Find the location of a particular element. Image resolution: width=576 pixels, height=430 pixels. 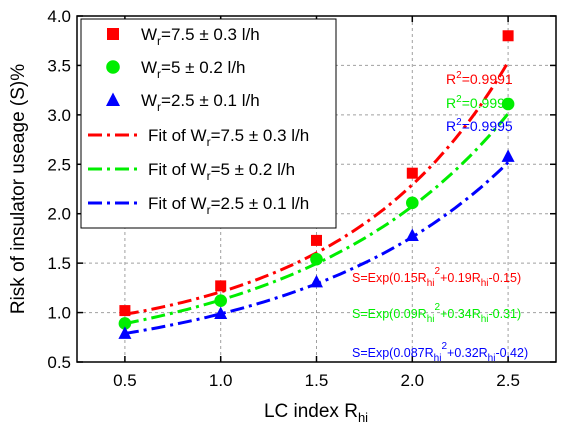

legend-fit-label: Fit of Wr=2.5 ± 0.1 l/h is located at coordinates (228, 205).